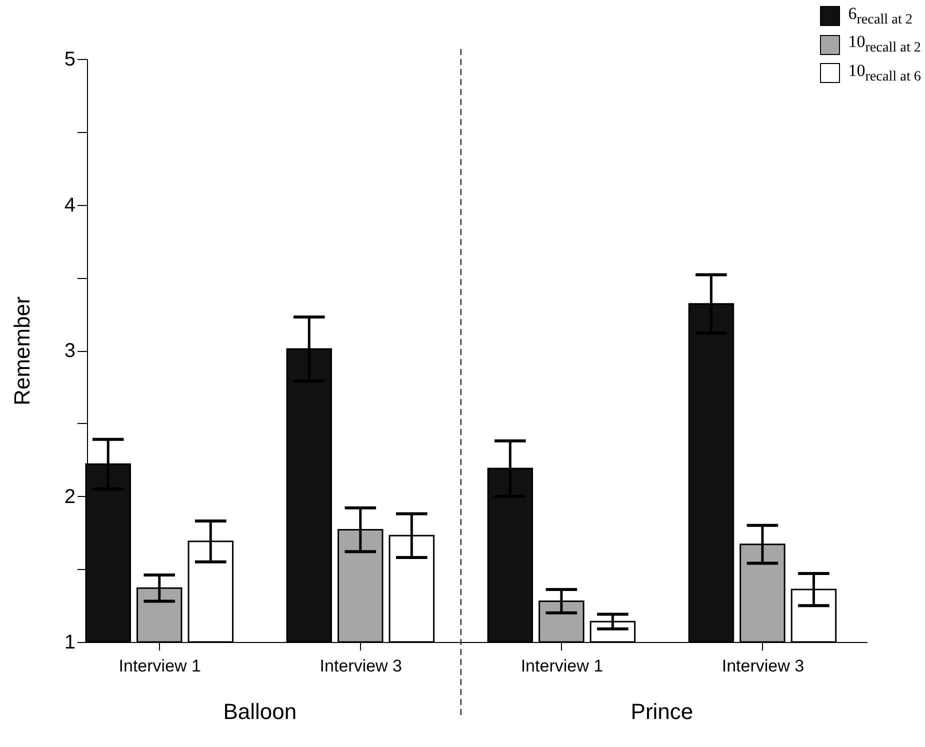 The image size is (925, 747). I want to click on y-tick-label: 4, so click(70, 205).